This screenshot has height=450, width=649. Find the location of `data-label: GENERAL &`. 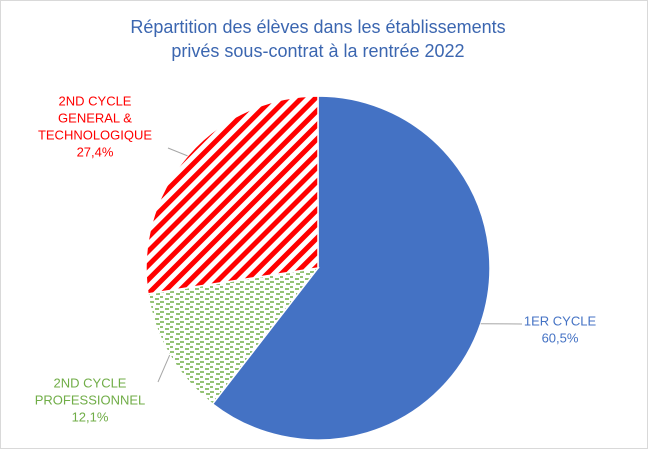

data-label: GENERAL & is located at coordinates (95, 117).